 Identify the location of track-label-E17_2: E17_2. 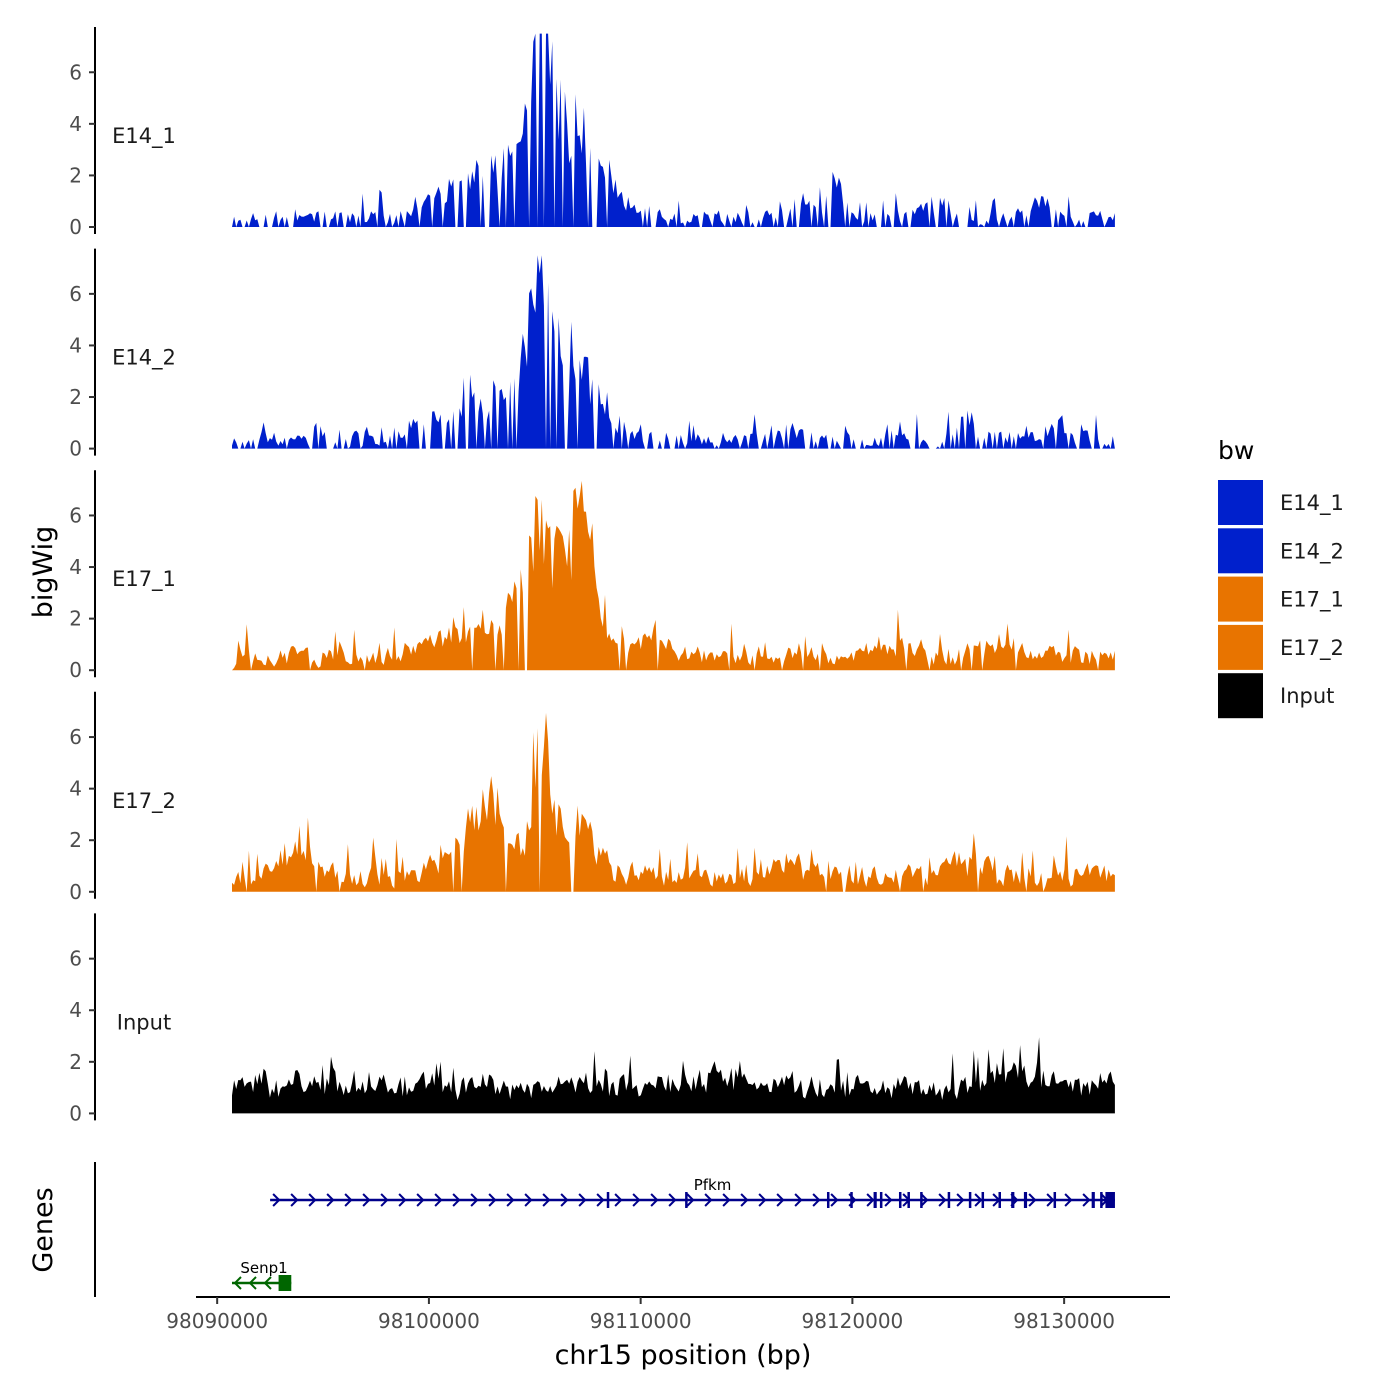
(144, 801).